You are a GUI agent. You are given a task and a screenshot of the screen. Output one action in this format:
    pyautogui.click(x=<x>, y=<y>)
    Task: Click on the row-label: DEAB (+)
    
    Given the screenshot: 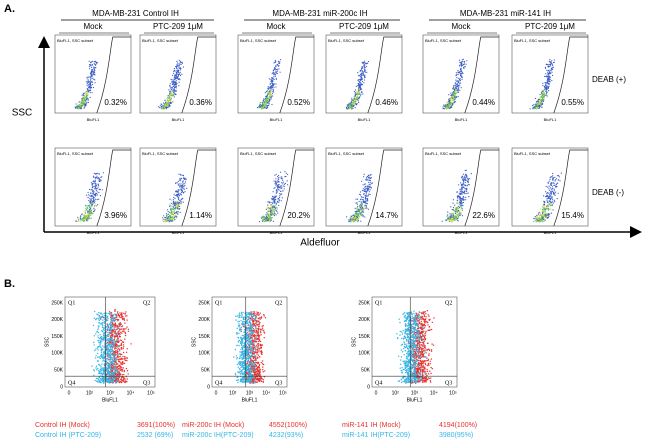 What is the action you would take?
    pyautogui.click(x=609, y=79)
    